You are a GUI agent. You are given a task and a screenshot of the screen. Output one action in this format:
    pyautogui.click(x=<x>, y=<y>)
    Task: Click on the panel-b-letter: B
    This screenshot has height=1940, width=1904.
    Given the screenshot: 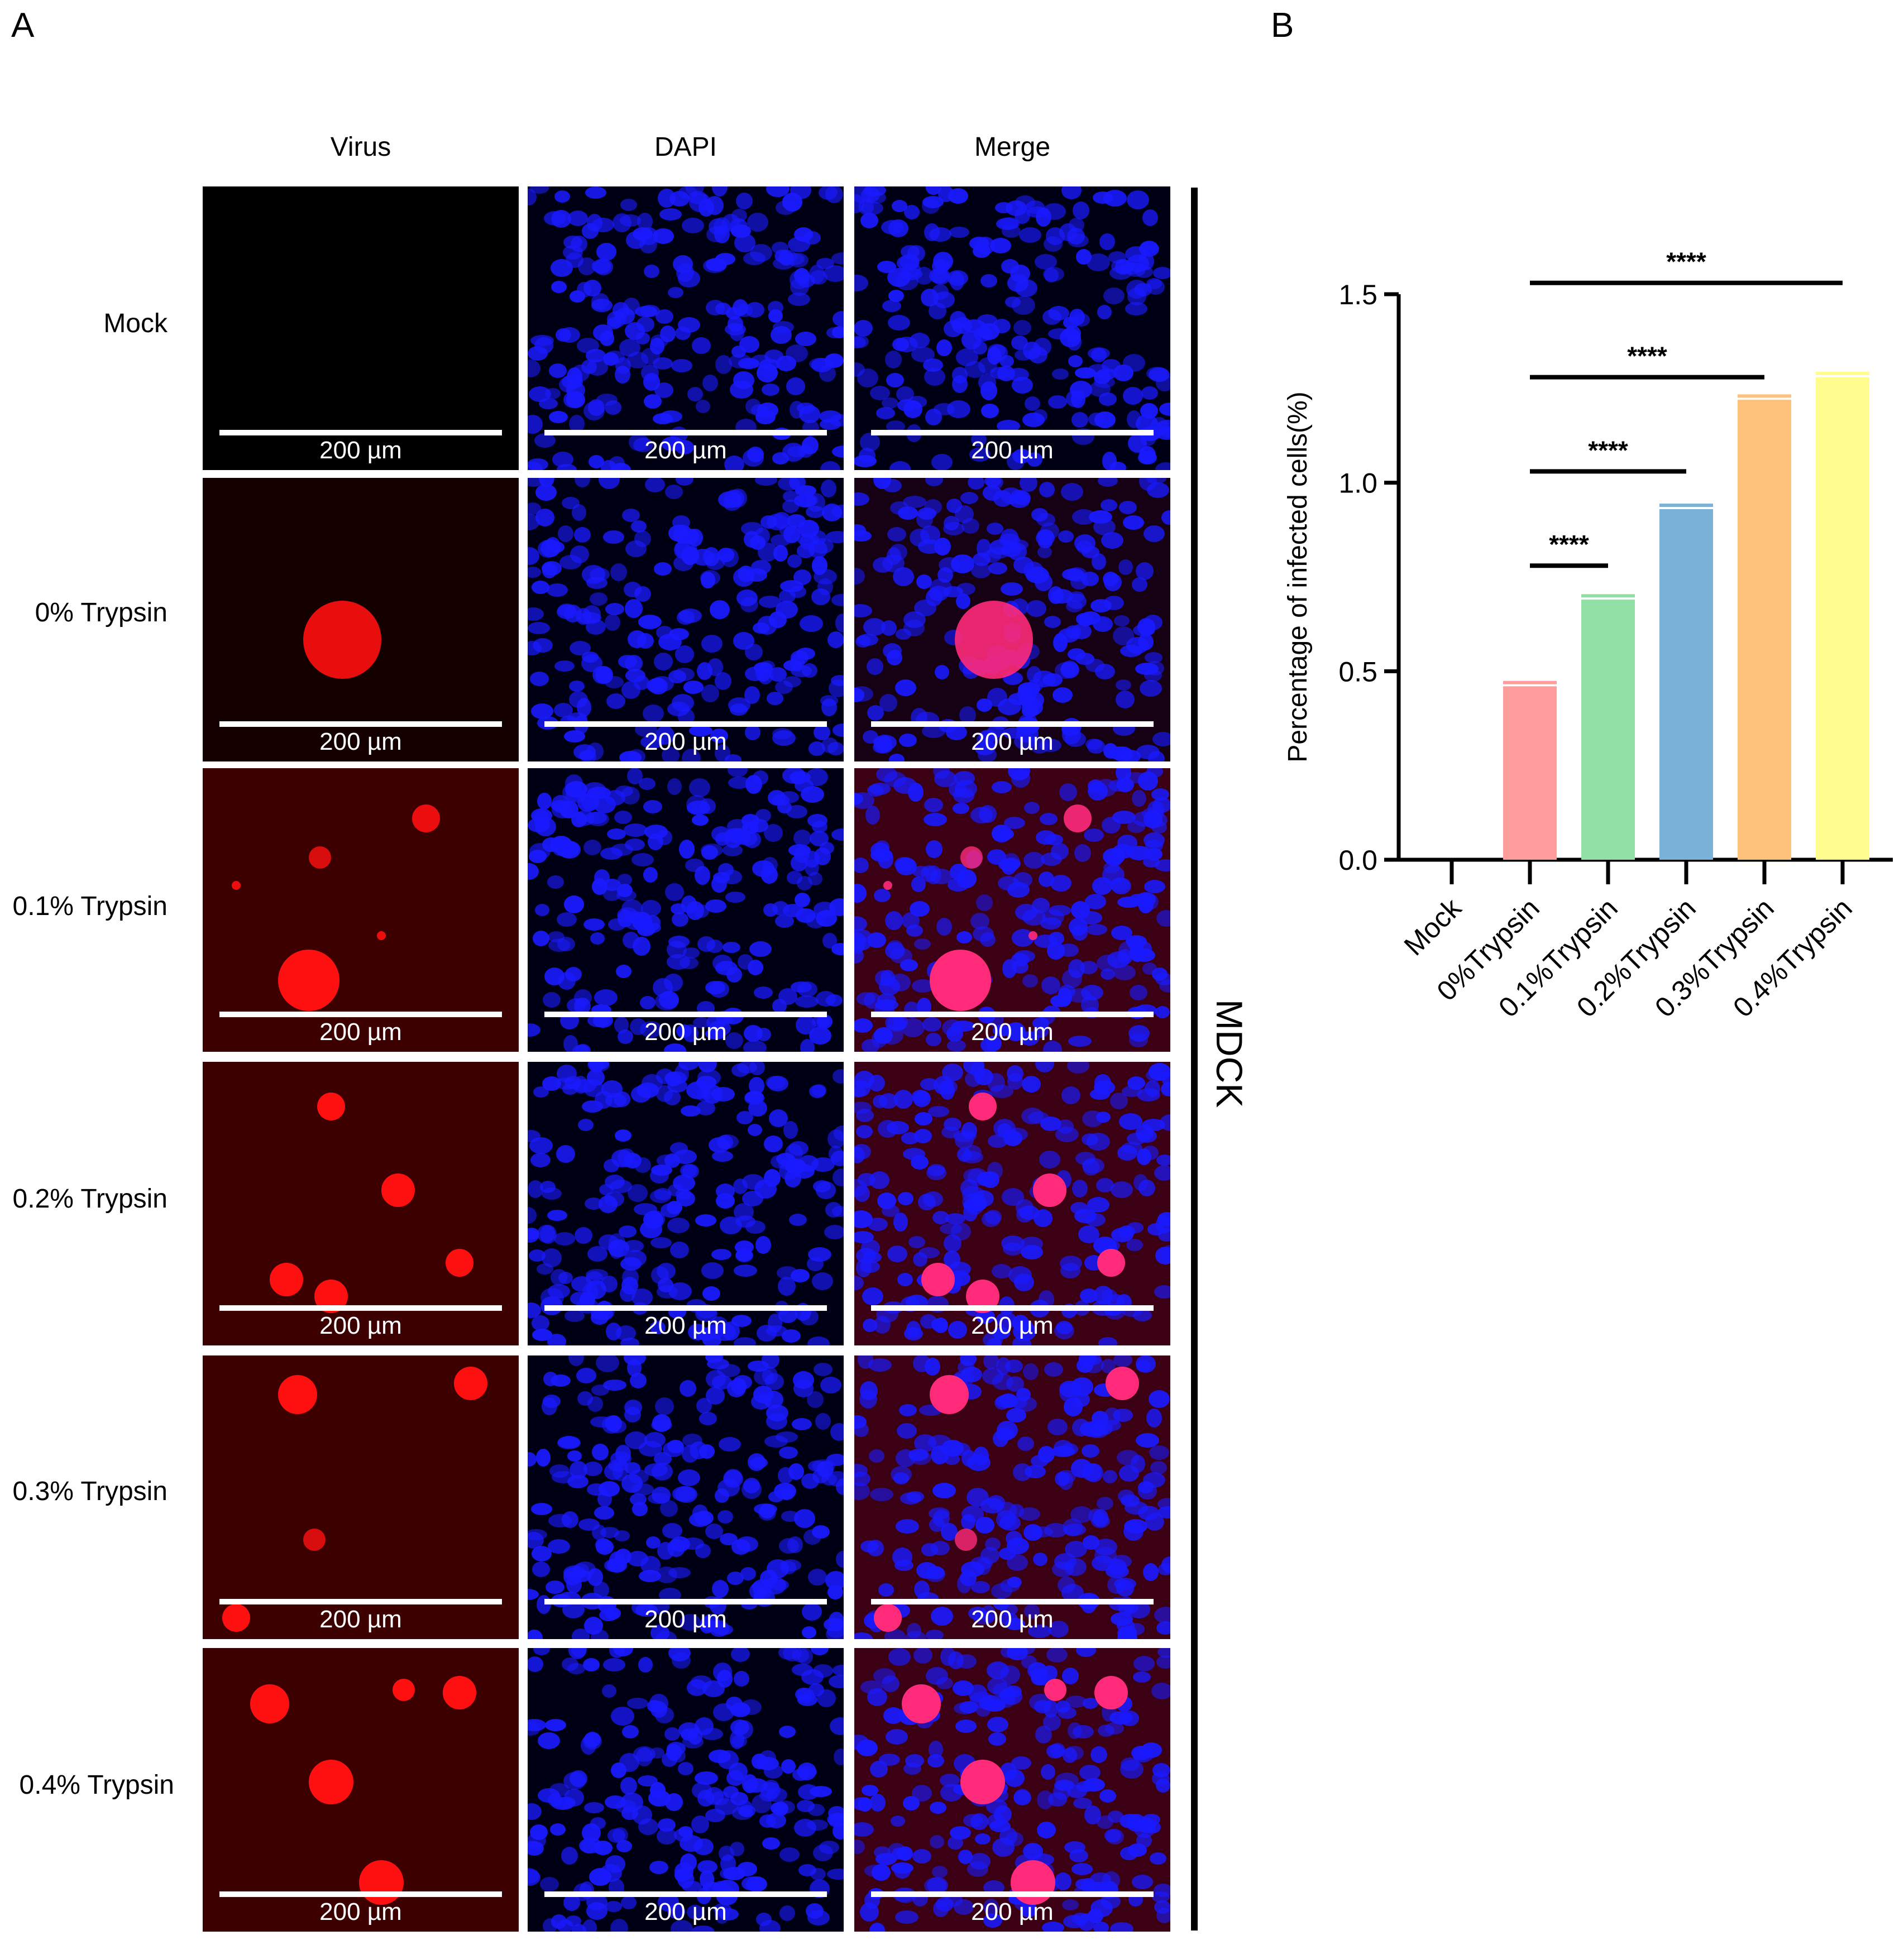 What is the action you would take?
    pyautogui.click(x=1282, y=26)
    